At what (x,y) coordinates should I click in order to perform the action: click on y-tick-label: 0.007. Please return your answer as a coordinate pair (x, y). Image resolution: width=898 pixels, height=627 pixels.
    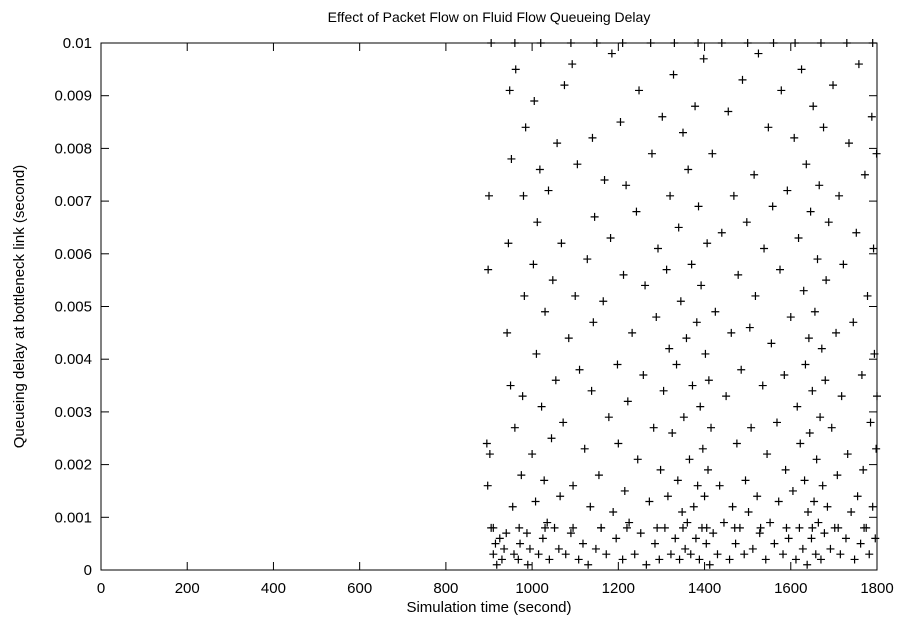
    Looking at the image, I should click on (73, 201).